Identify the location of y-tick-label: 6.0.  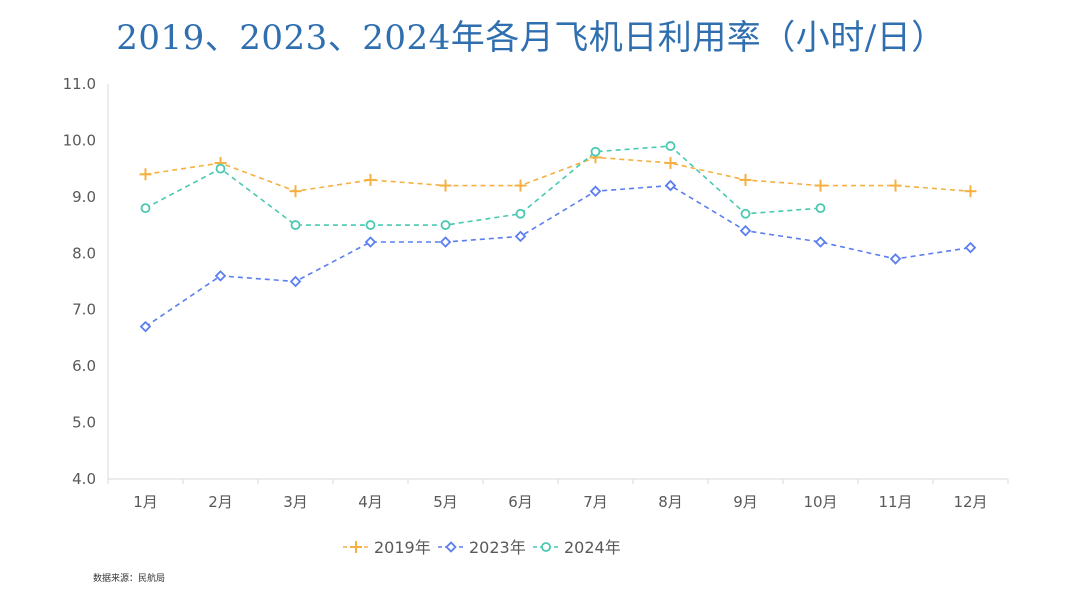
(84, 366).